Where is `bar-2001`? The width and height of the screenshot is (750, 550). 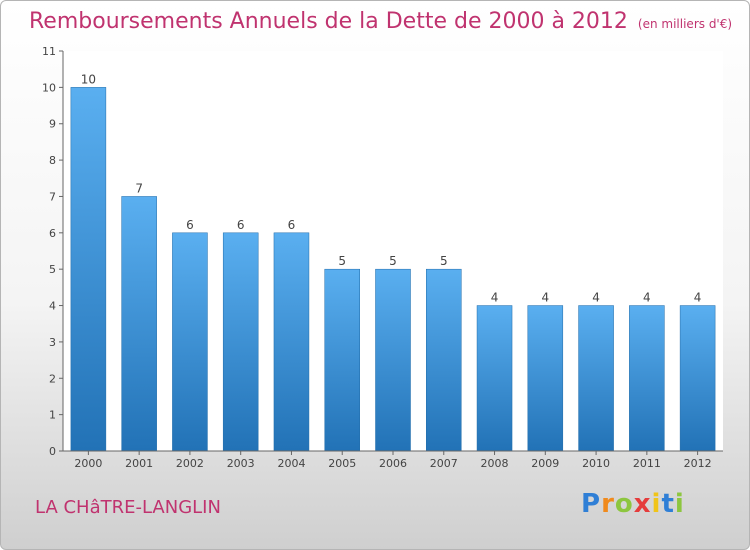
bar-2001 is located at coordinates (139, 324).